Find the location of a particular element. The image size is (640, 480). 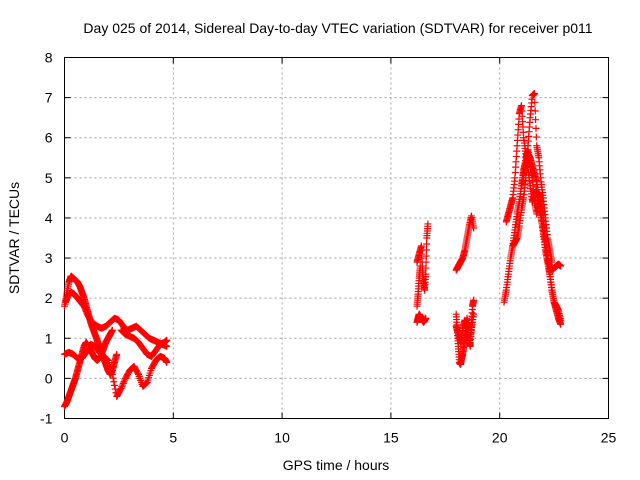

series-arc-2-a is located at coordinates (422, 257).